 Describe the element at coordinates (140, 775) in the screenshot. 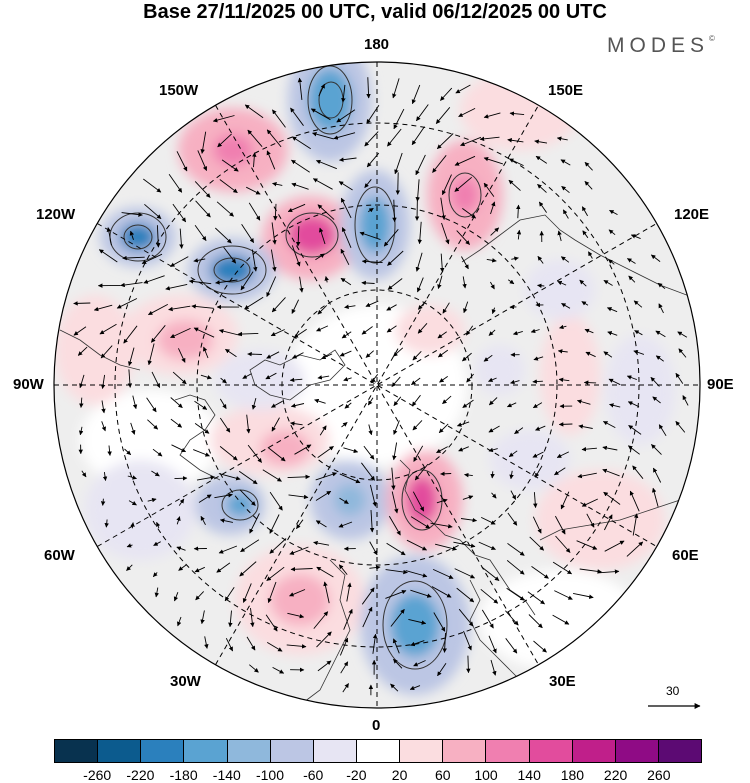

I see `colorbar-tick-label: -220` at that location.